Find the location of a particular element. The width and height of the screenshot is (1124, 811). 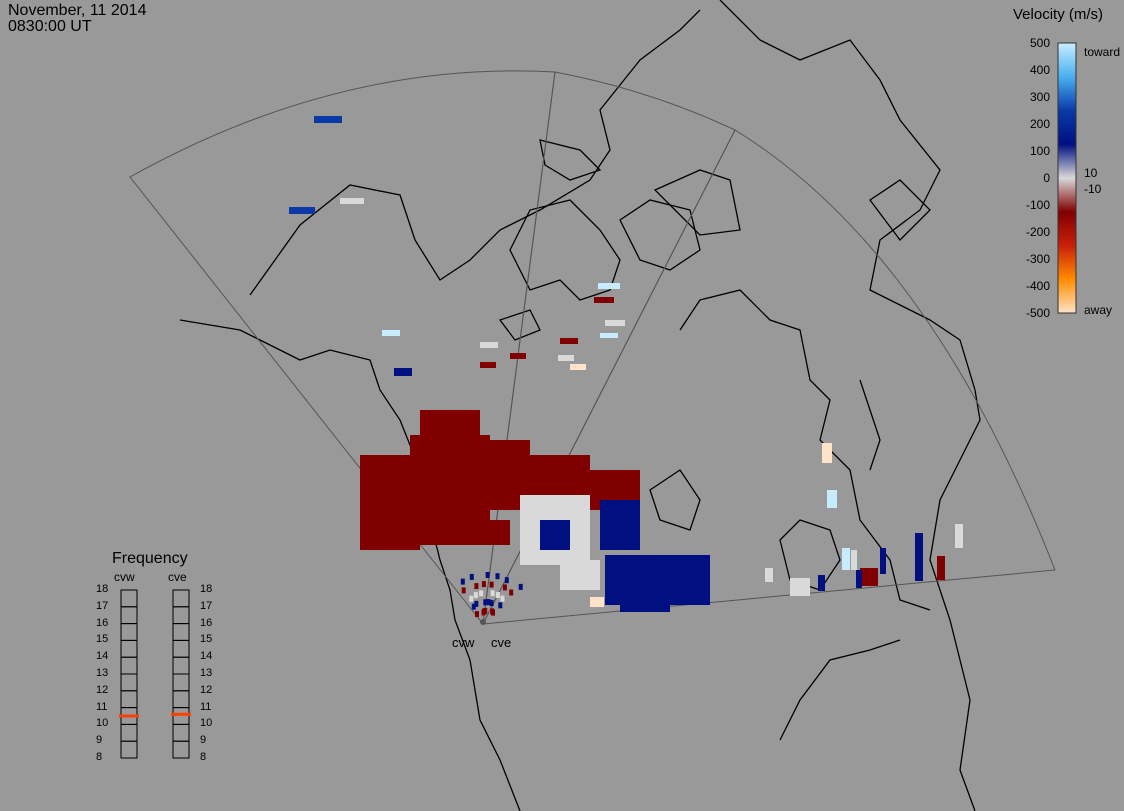

colorbar-gradient is located at coordinates (1067, 178).